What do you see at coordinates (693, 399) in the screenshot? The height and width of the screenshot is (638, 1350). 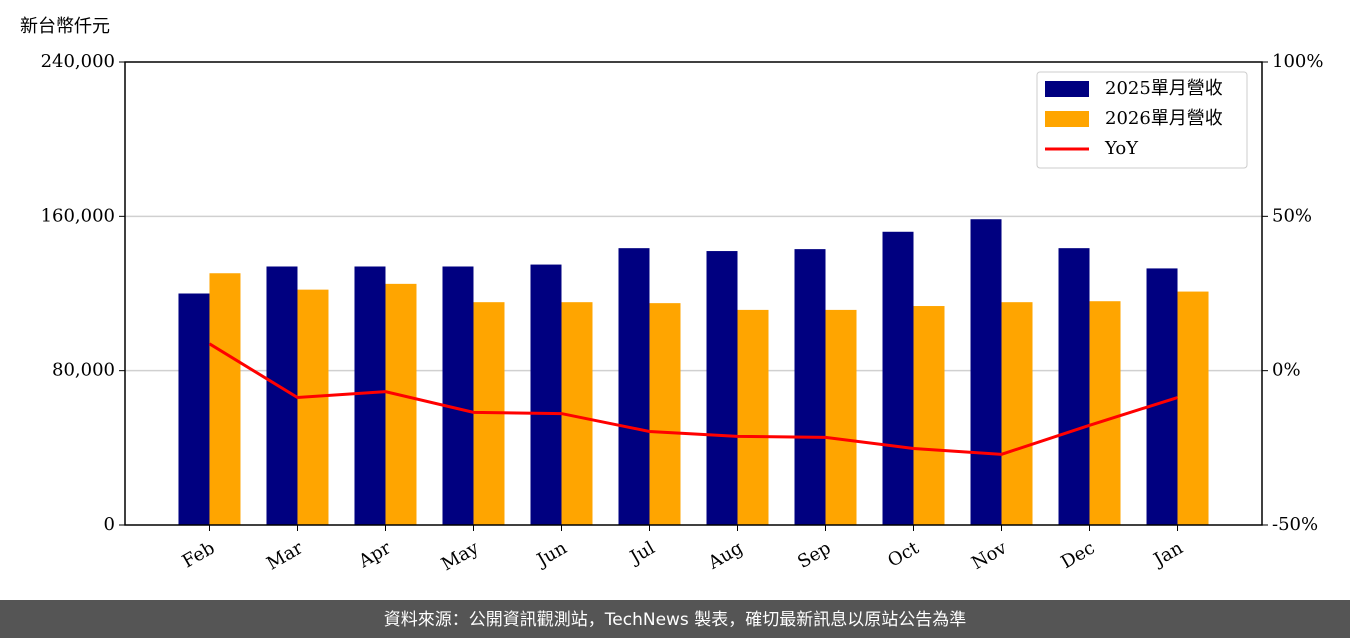 I see `yoy-line` at bounding box center [693, 399].